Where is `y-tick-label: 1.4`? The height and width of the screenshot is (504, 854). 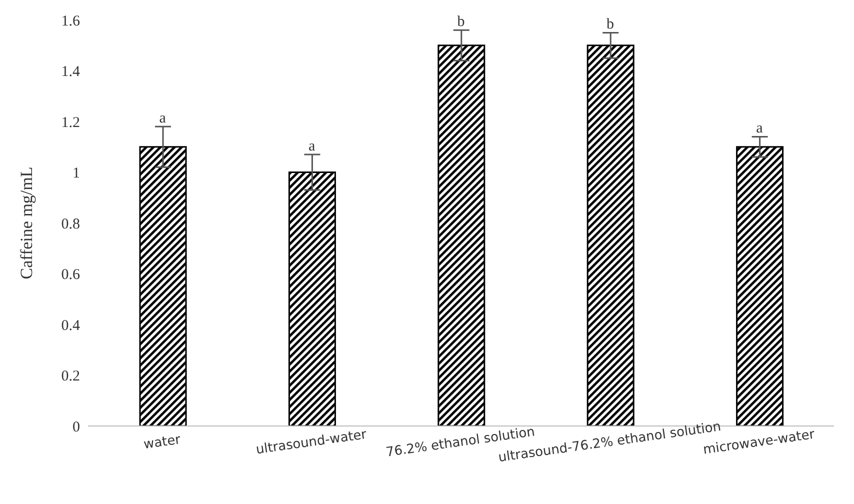
y-tick-label: 1.4 is located at coordinates (70, 72).